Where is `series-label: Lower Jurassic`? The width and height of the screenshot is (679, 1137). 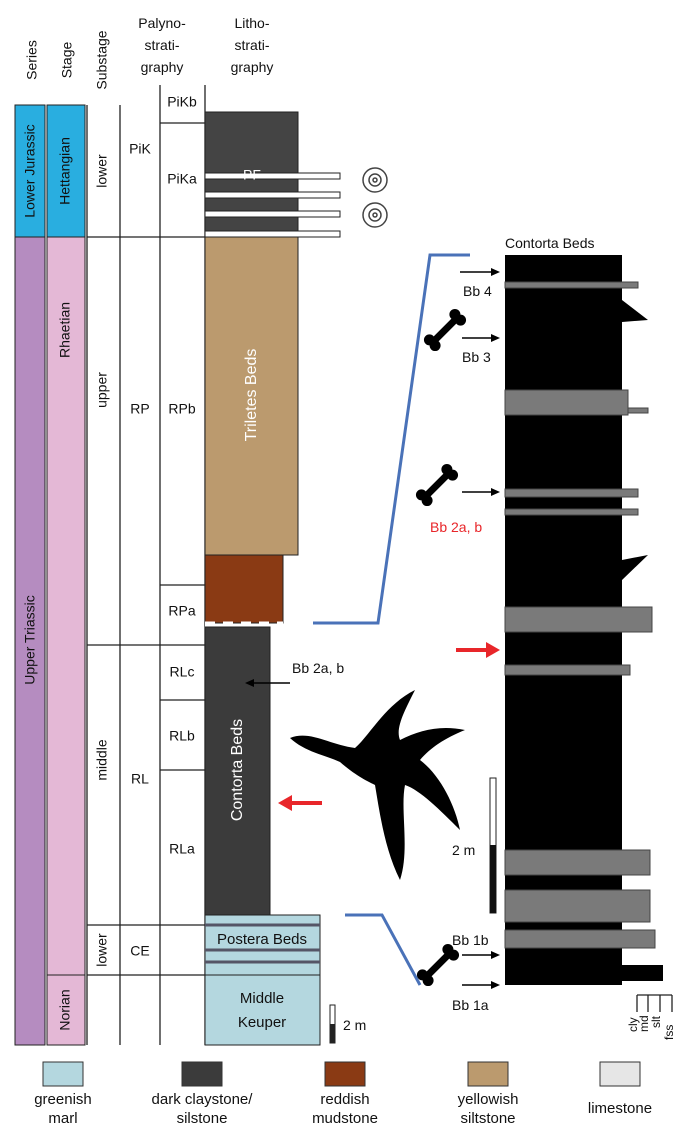 series-label: Lower Jurassic is located at coordinates (30, 170).